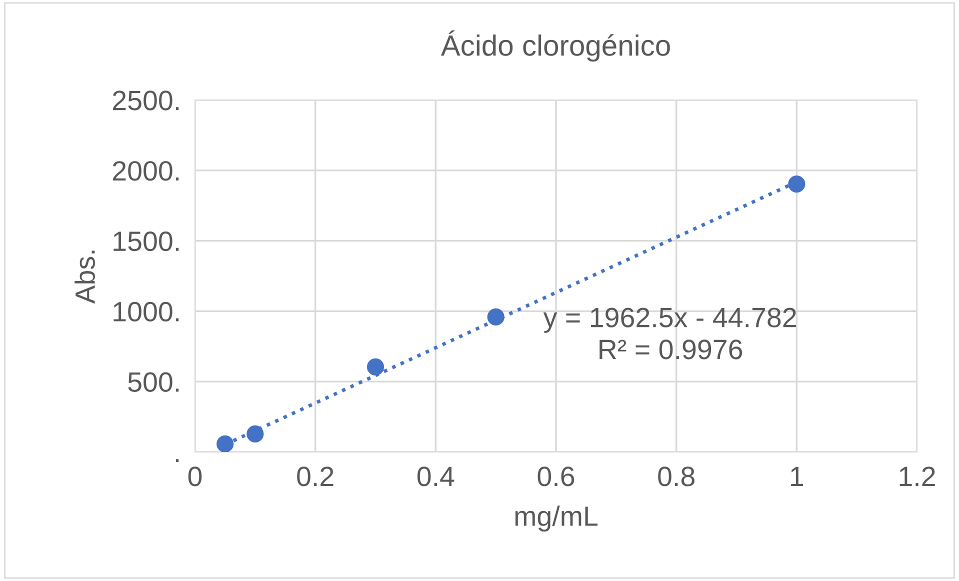  Describe the element at coordinates (556, 519) in the screenshot. I see `x-axis-title: mg/mL` at that location.